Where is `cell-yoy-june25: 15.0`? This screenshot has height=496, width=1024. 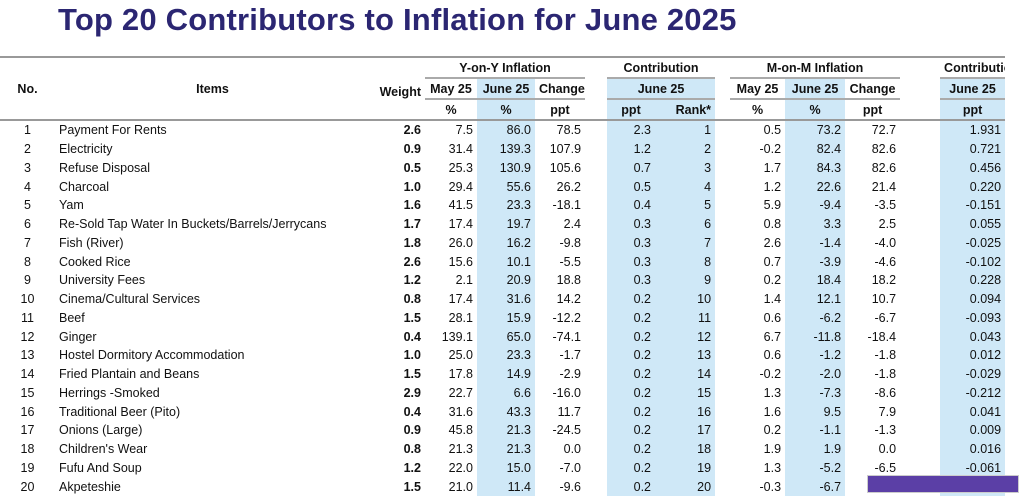 cell-yoy-june25: 15.0 is located at coordinates (506, 468).